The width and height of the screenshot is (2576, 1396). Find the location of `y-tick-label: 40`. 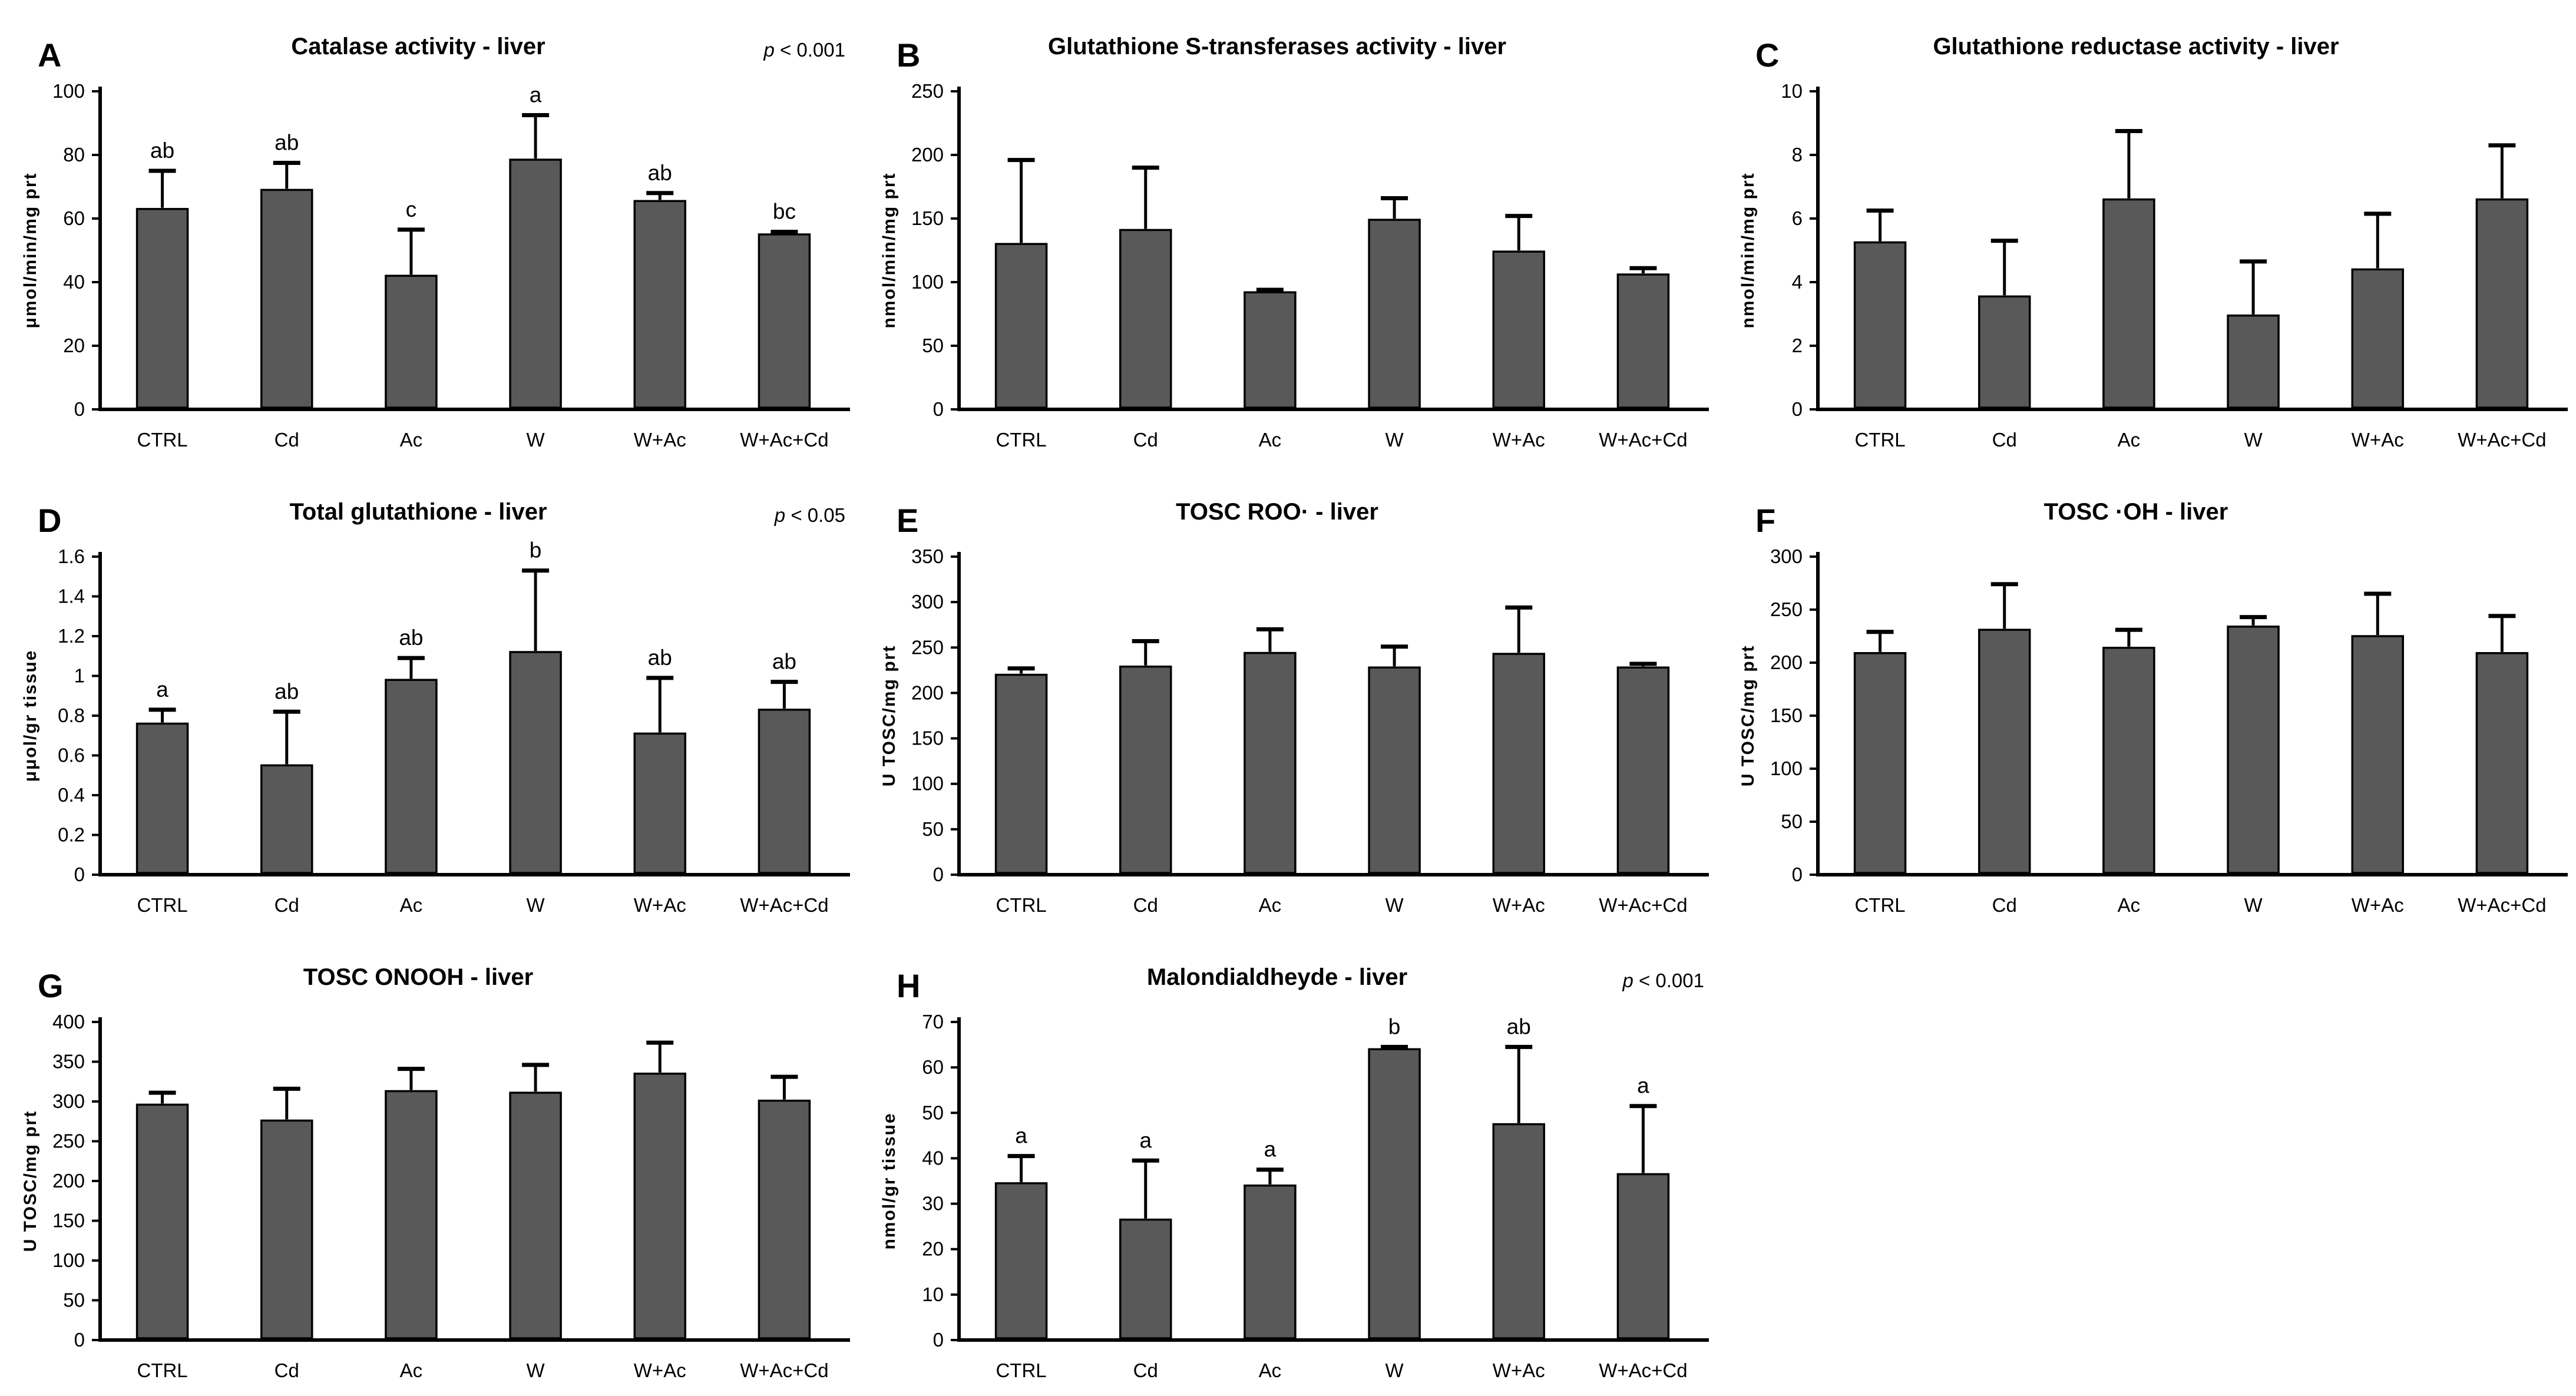

y-tick-label: 40 is located at coordinates (74, 282).